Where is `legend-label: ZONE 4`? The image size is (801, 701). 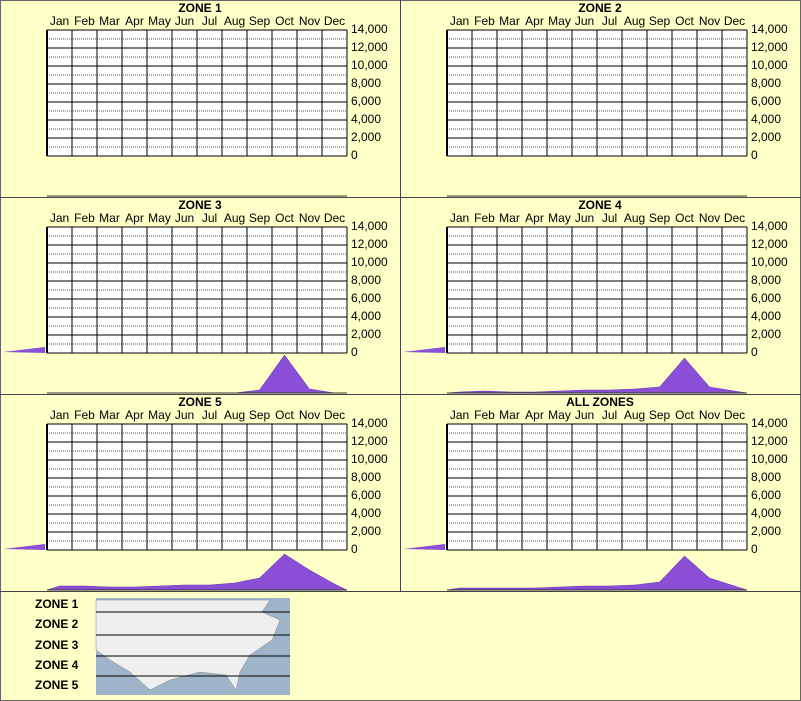
legend-label: ZONE 4 is located at coordinates (57, 665).